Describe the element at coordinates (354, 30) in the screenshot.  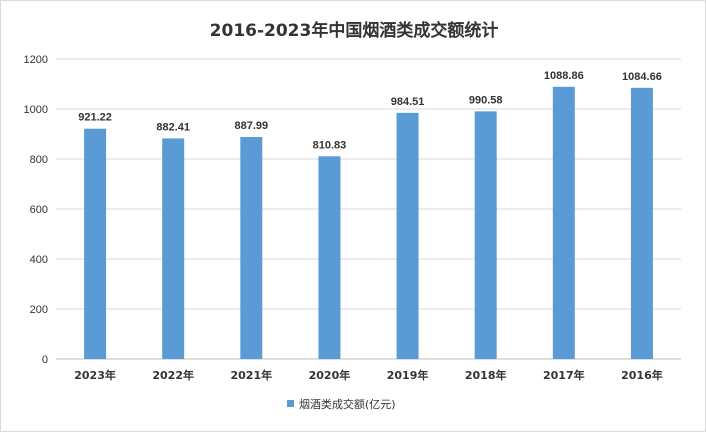
I see `chart-title: 2016-2023年中国烟酒类成交额统计` at that location.